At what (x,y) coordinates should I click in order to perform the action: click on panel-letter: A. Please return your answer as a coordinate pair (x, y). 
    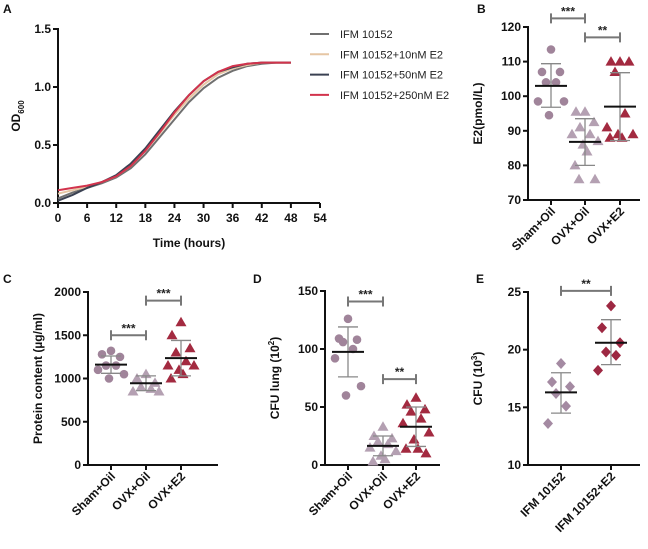
    Looking at the image, I should click on (7, 9).